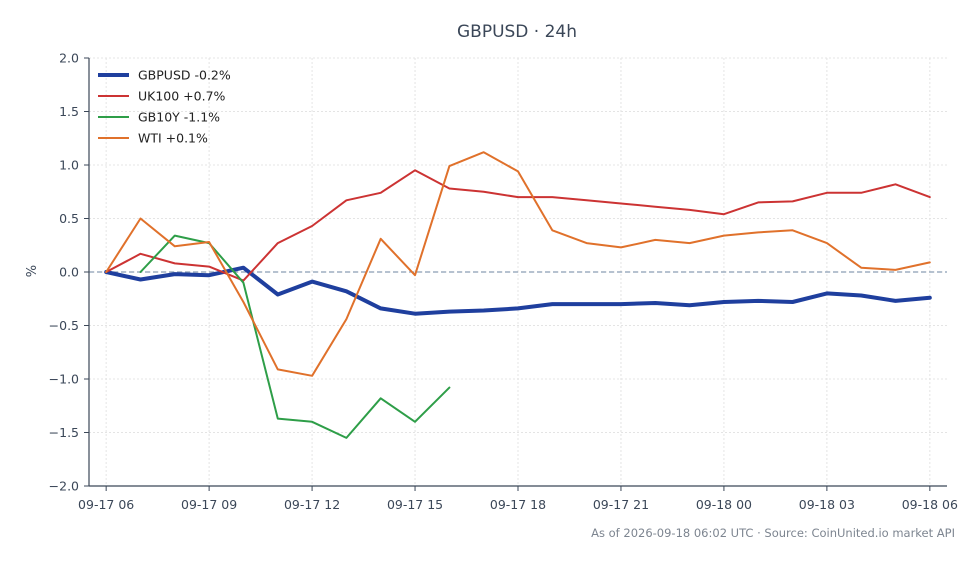  I want to click on y-ticks: 2.0 1.5 1.0 0.5 0.0 −0.5 −1.0 −1.5 −2.0, so click(69, 272).